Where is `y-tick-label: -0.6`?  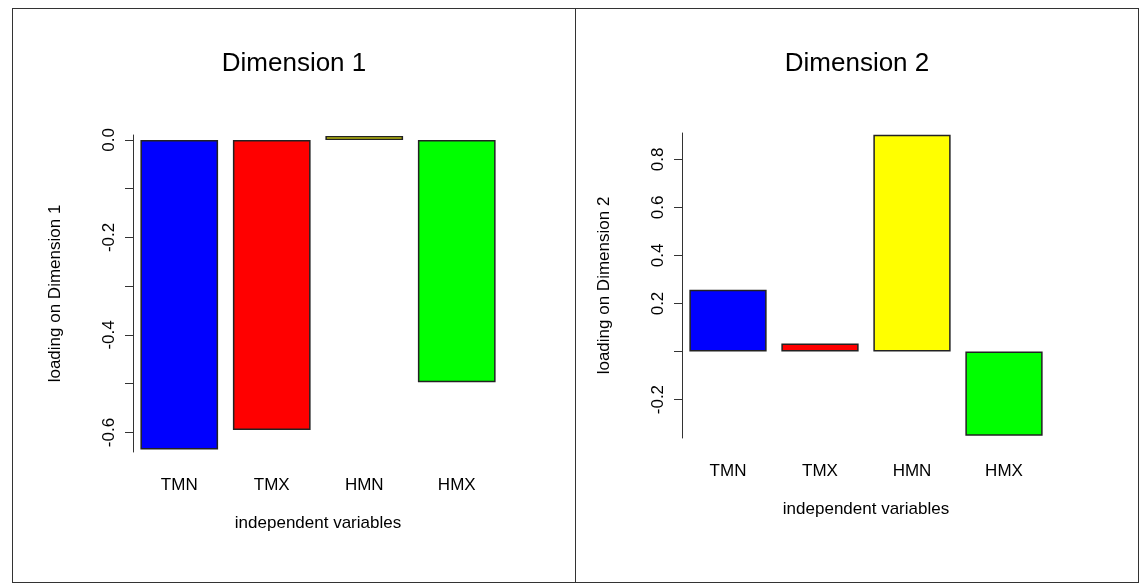
y-tick-label: -0.6 is located at coordinates (108, 432).